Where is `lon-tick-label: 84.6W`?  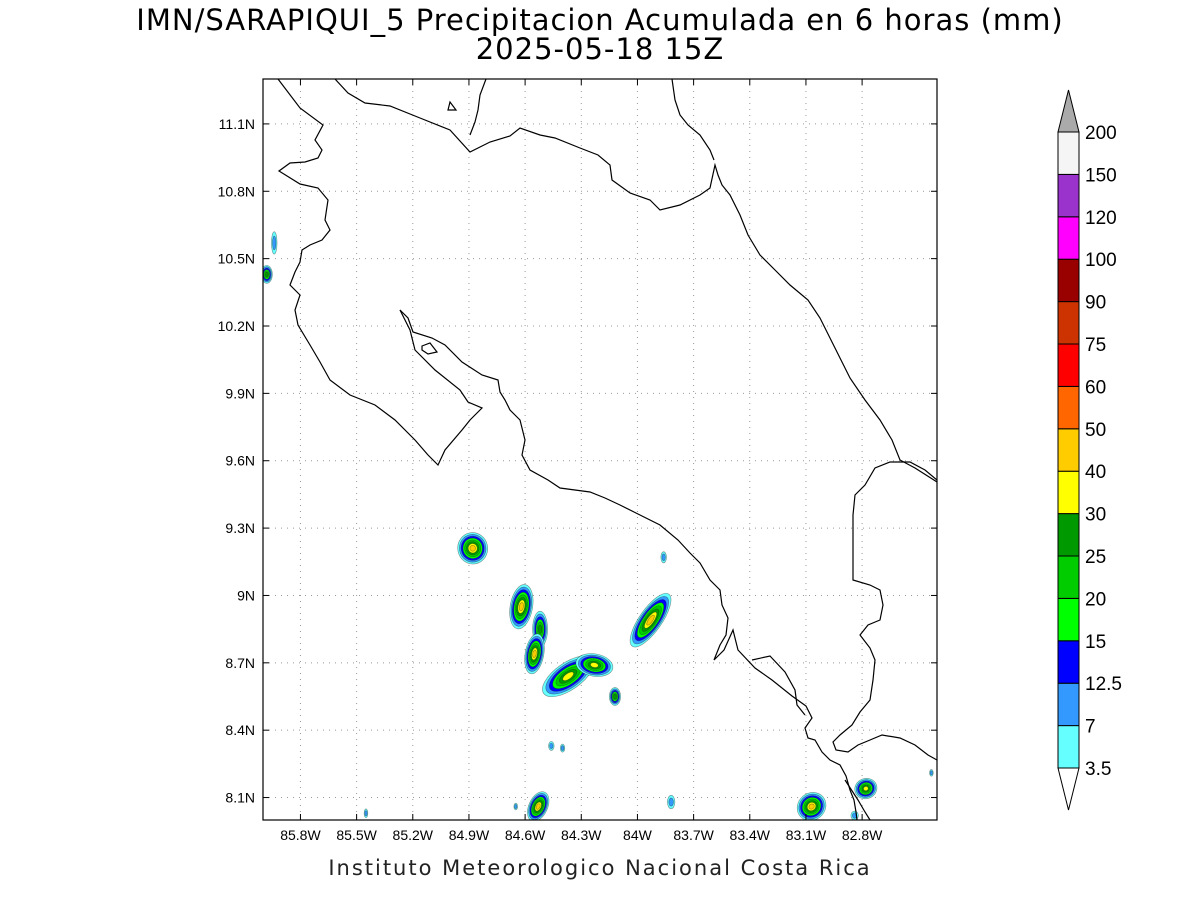
lon-tick-label: 84.6W is located at coordinates (525, 835).